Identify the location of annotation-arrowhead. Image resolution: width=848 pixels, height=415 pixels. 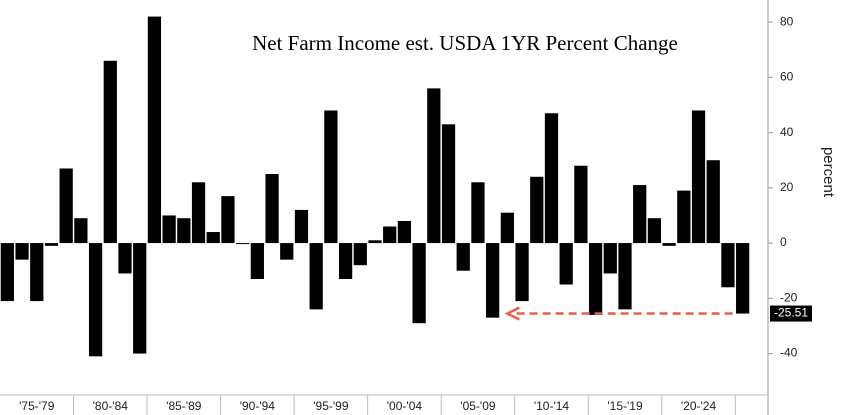
(512, 313).